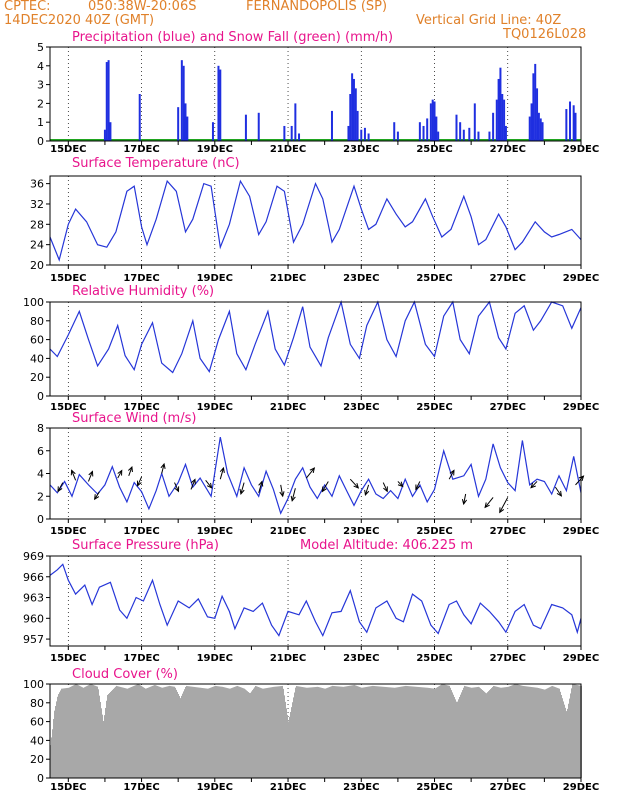 This screenshot has width=618, height=800. I want to click on y-tick-label: 60, so click(37, 340).